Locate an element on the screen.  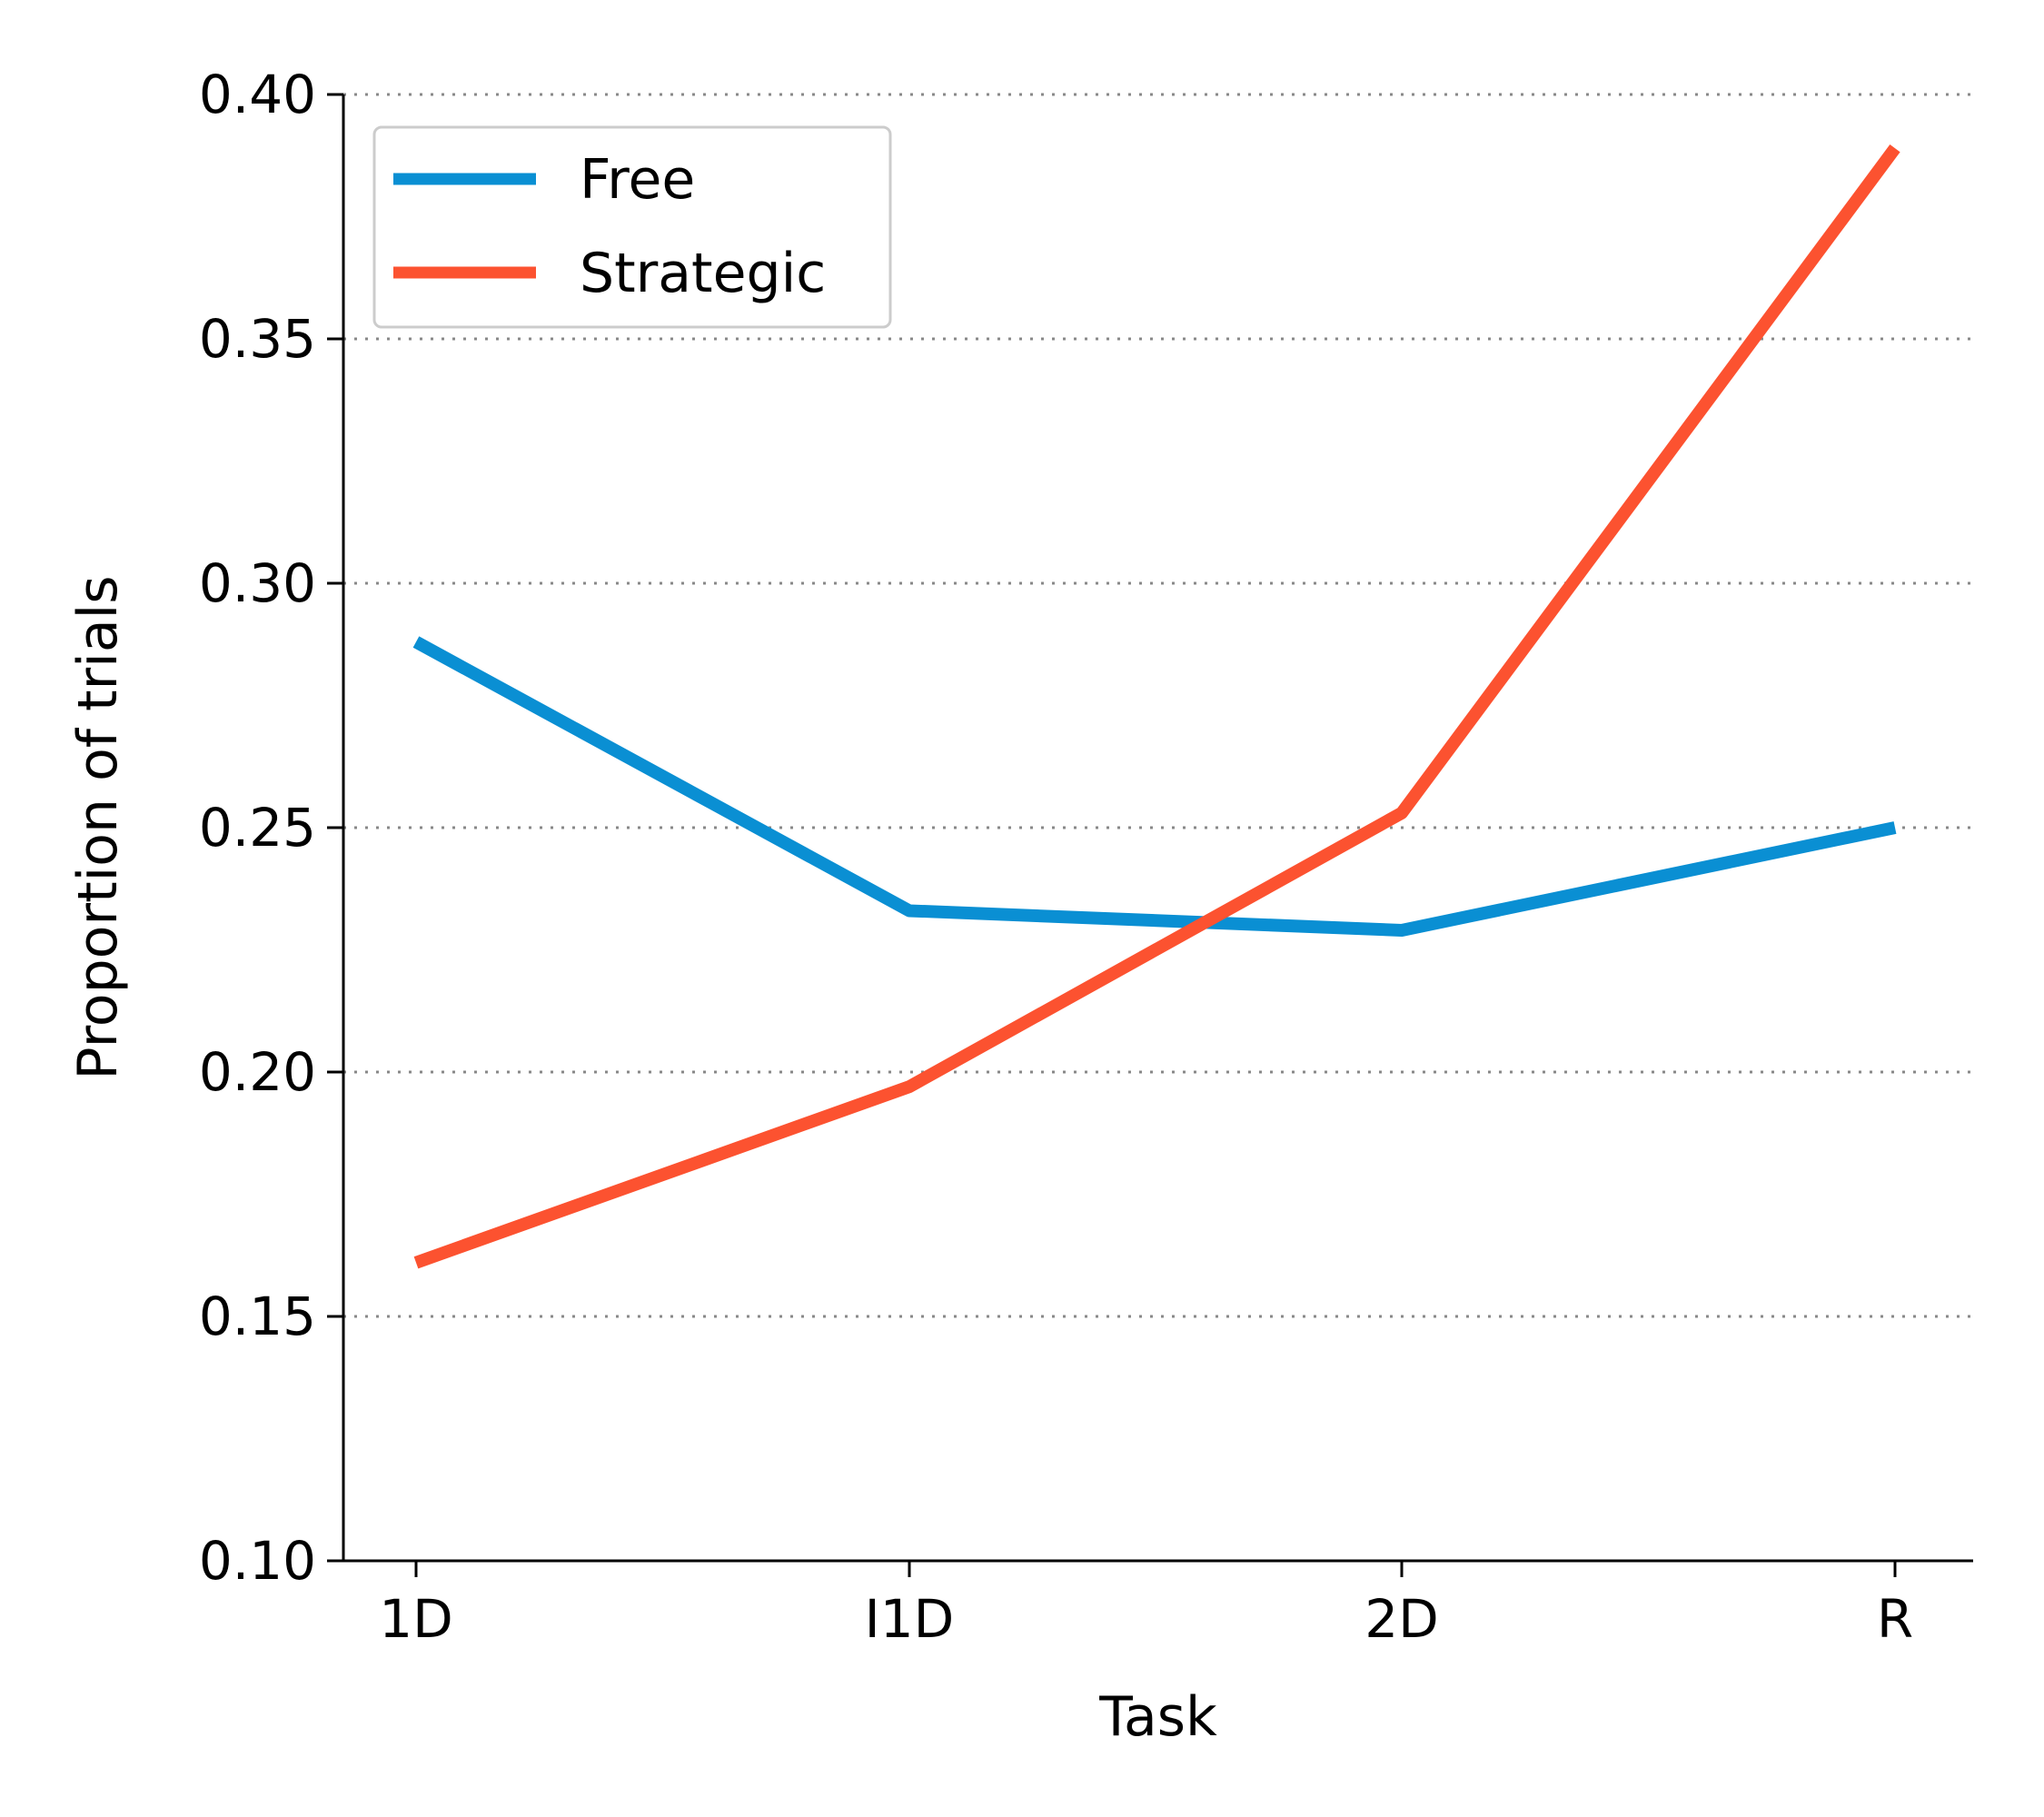
x-tick-label: 2D is located at coordinates (1402, 1619).